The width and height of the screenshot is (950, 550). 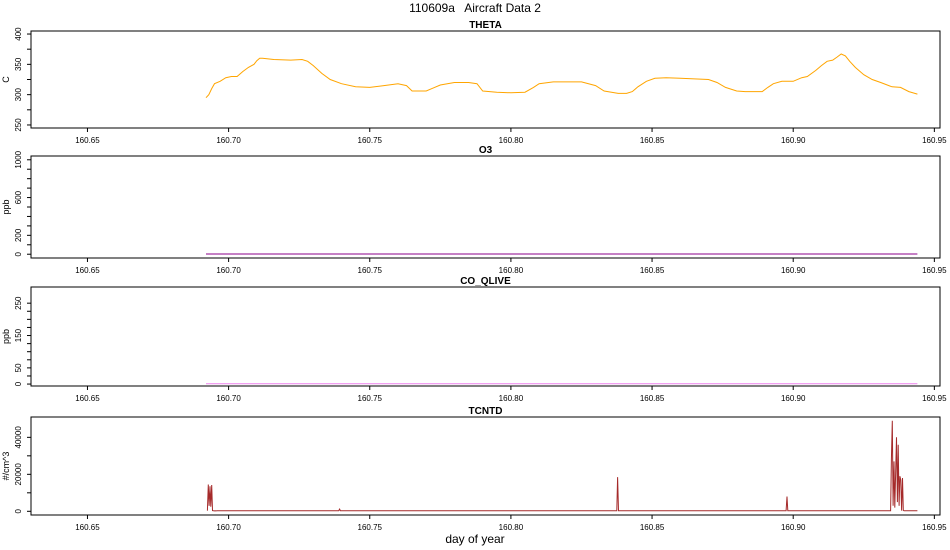 I want to click on panel-title: TCNTD, so click(x=486, y=411).